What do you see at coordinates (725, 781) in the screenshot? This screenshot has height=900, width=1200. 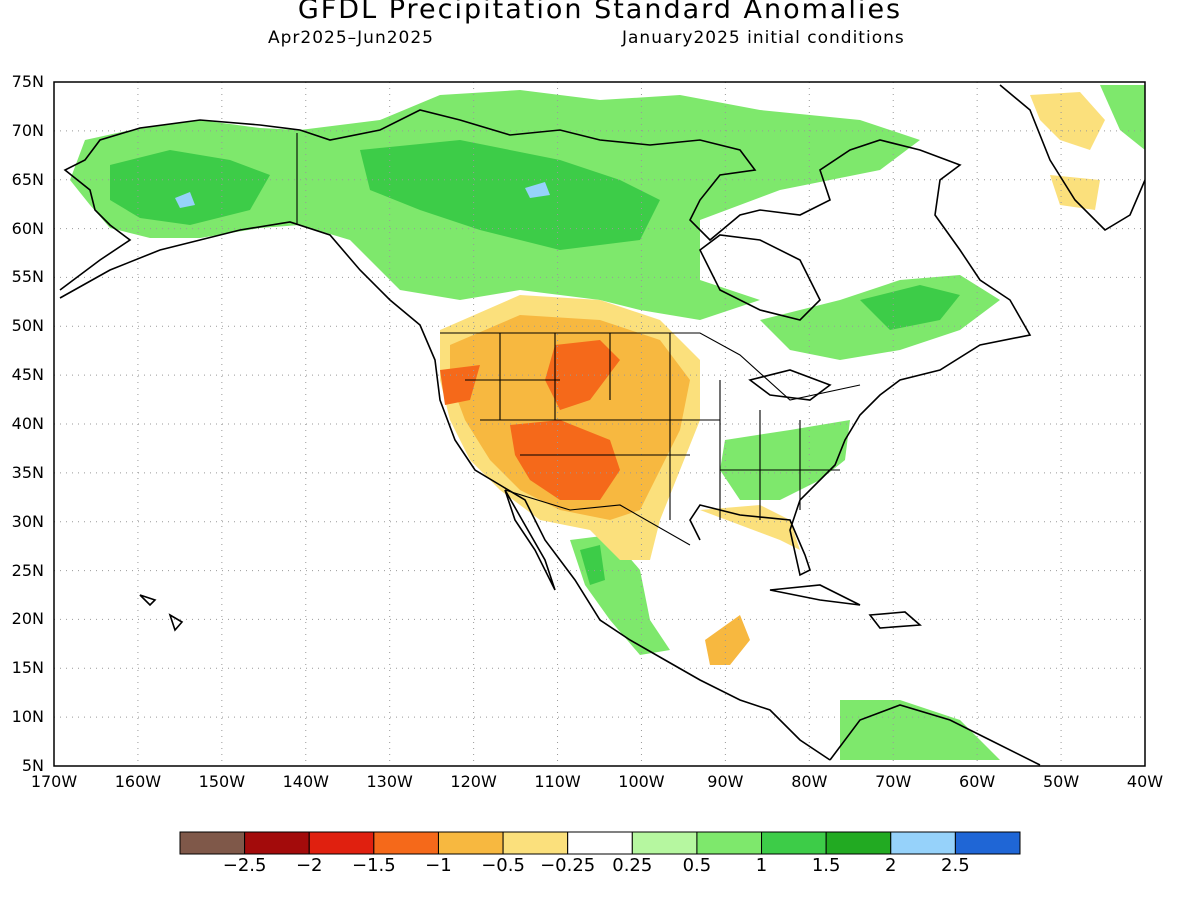 I see `longitude-label: 90W` at bounding box center [725, 781].